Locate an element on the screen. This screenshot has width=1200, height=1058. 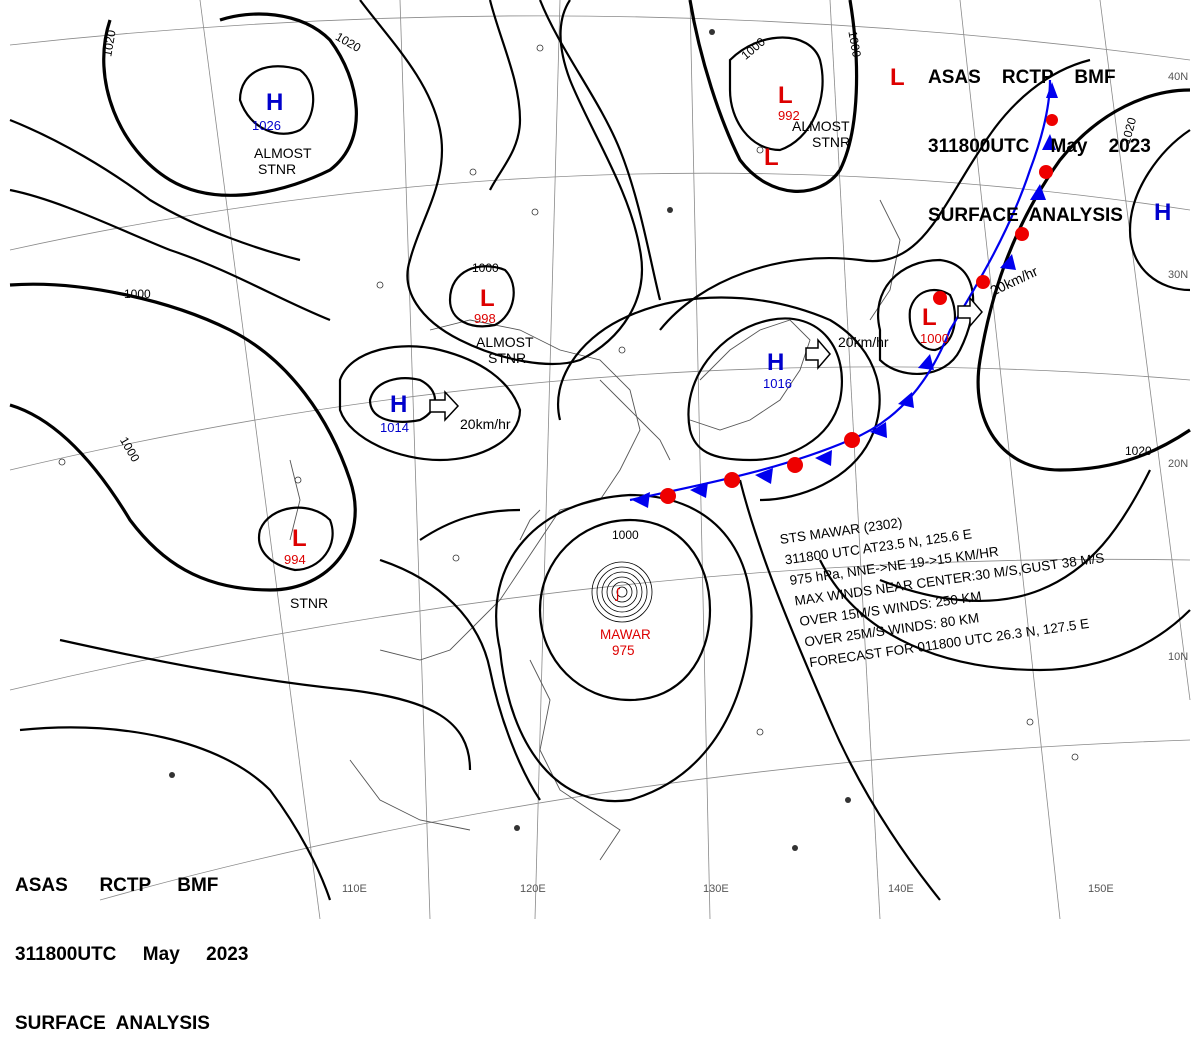
high-pressure: 1016 is located at coordinates (777, 383).